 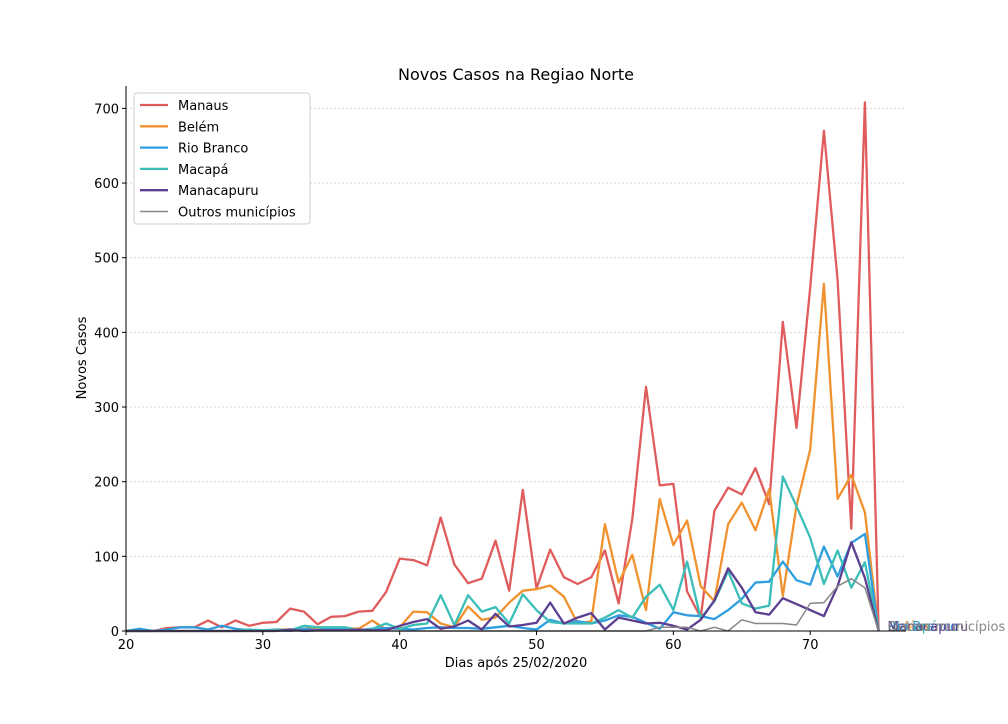 What do you see at coordinates (106, 184) in the screenshot?
I see `y-tick-label: 600` at bounding box center [106, 184].